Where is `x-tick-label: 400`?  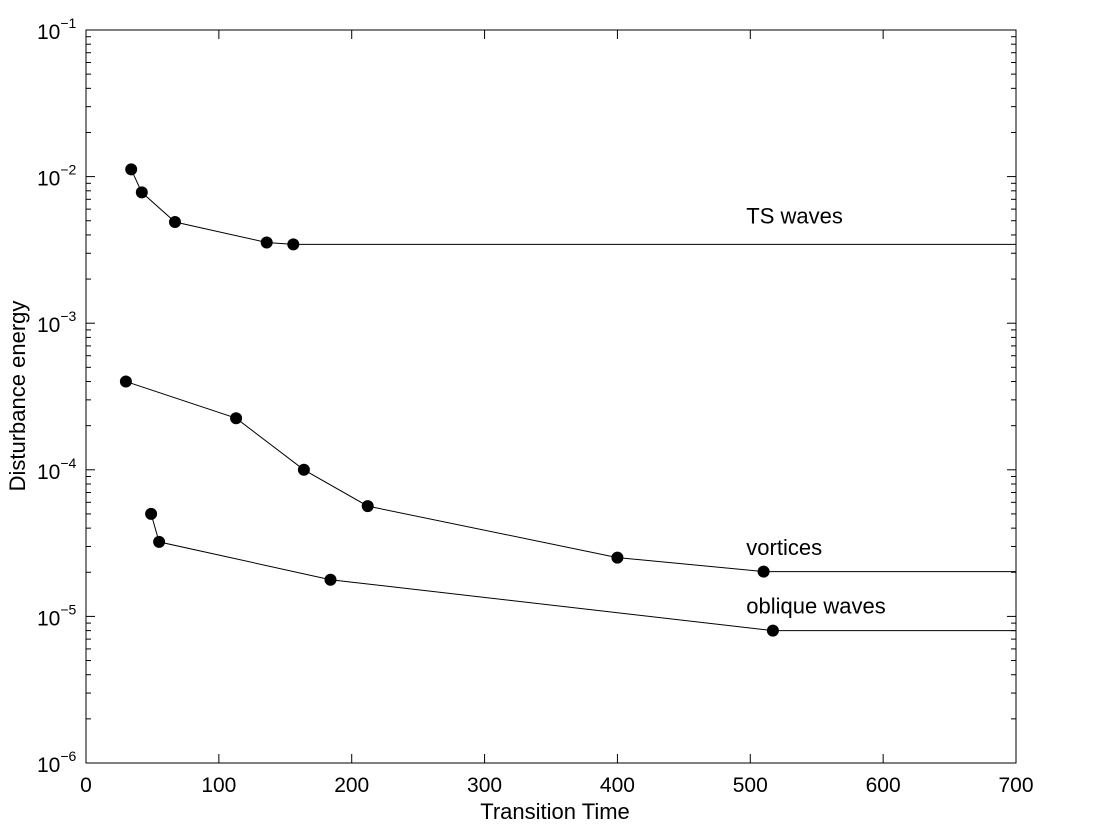
x-tick-label: 400 is located at coordinates (617, 785).